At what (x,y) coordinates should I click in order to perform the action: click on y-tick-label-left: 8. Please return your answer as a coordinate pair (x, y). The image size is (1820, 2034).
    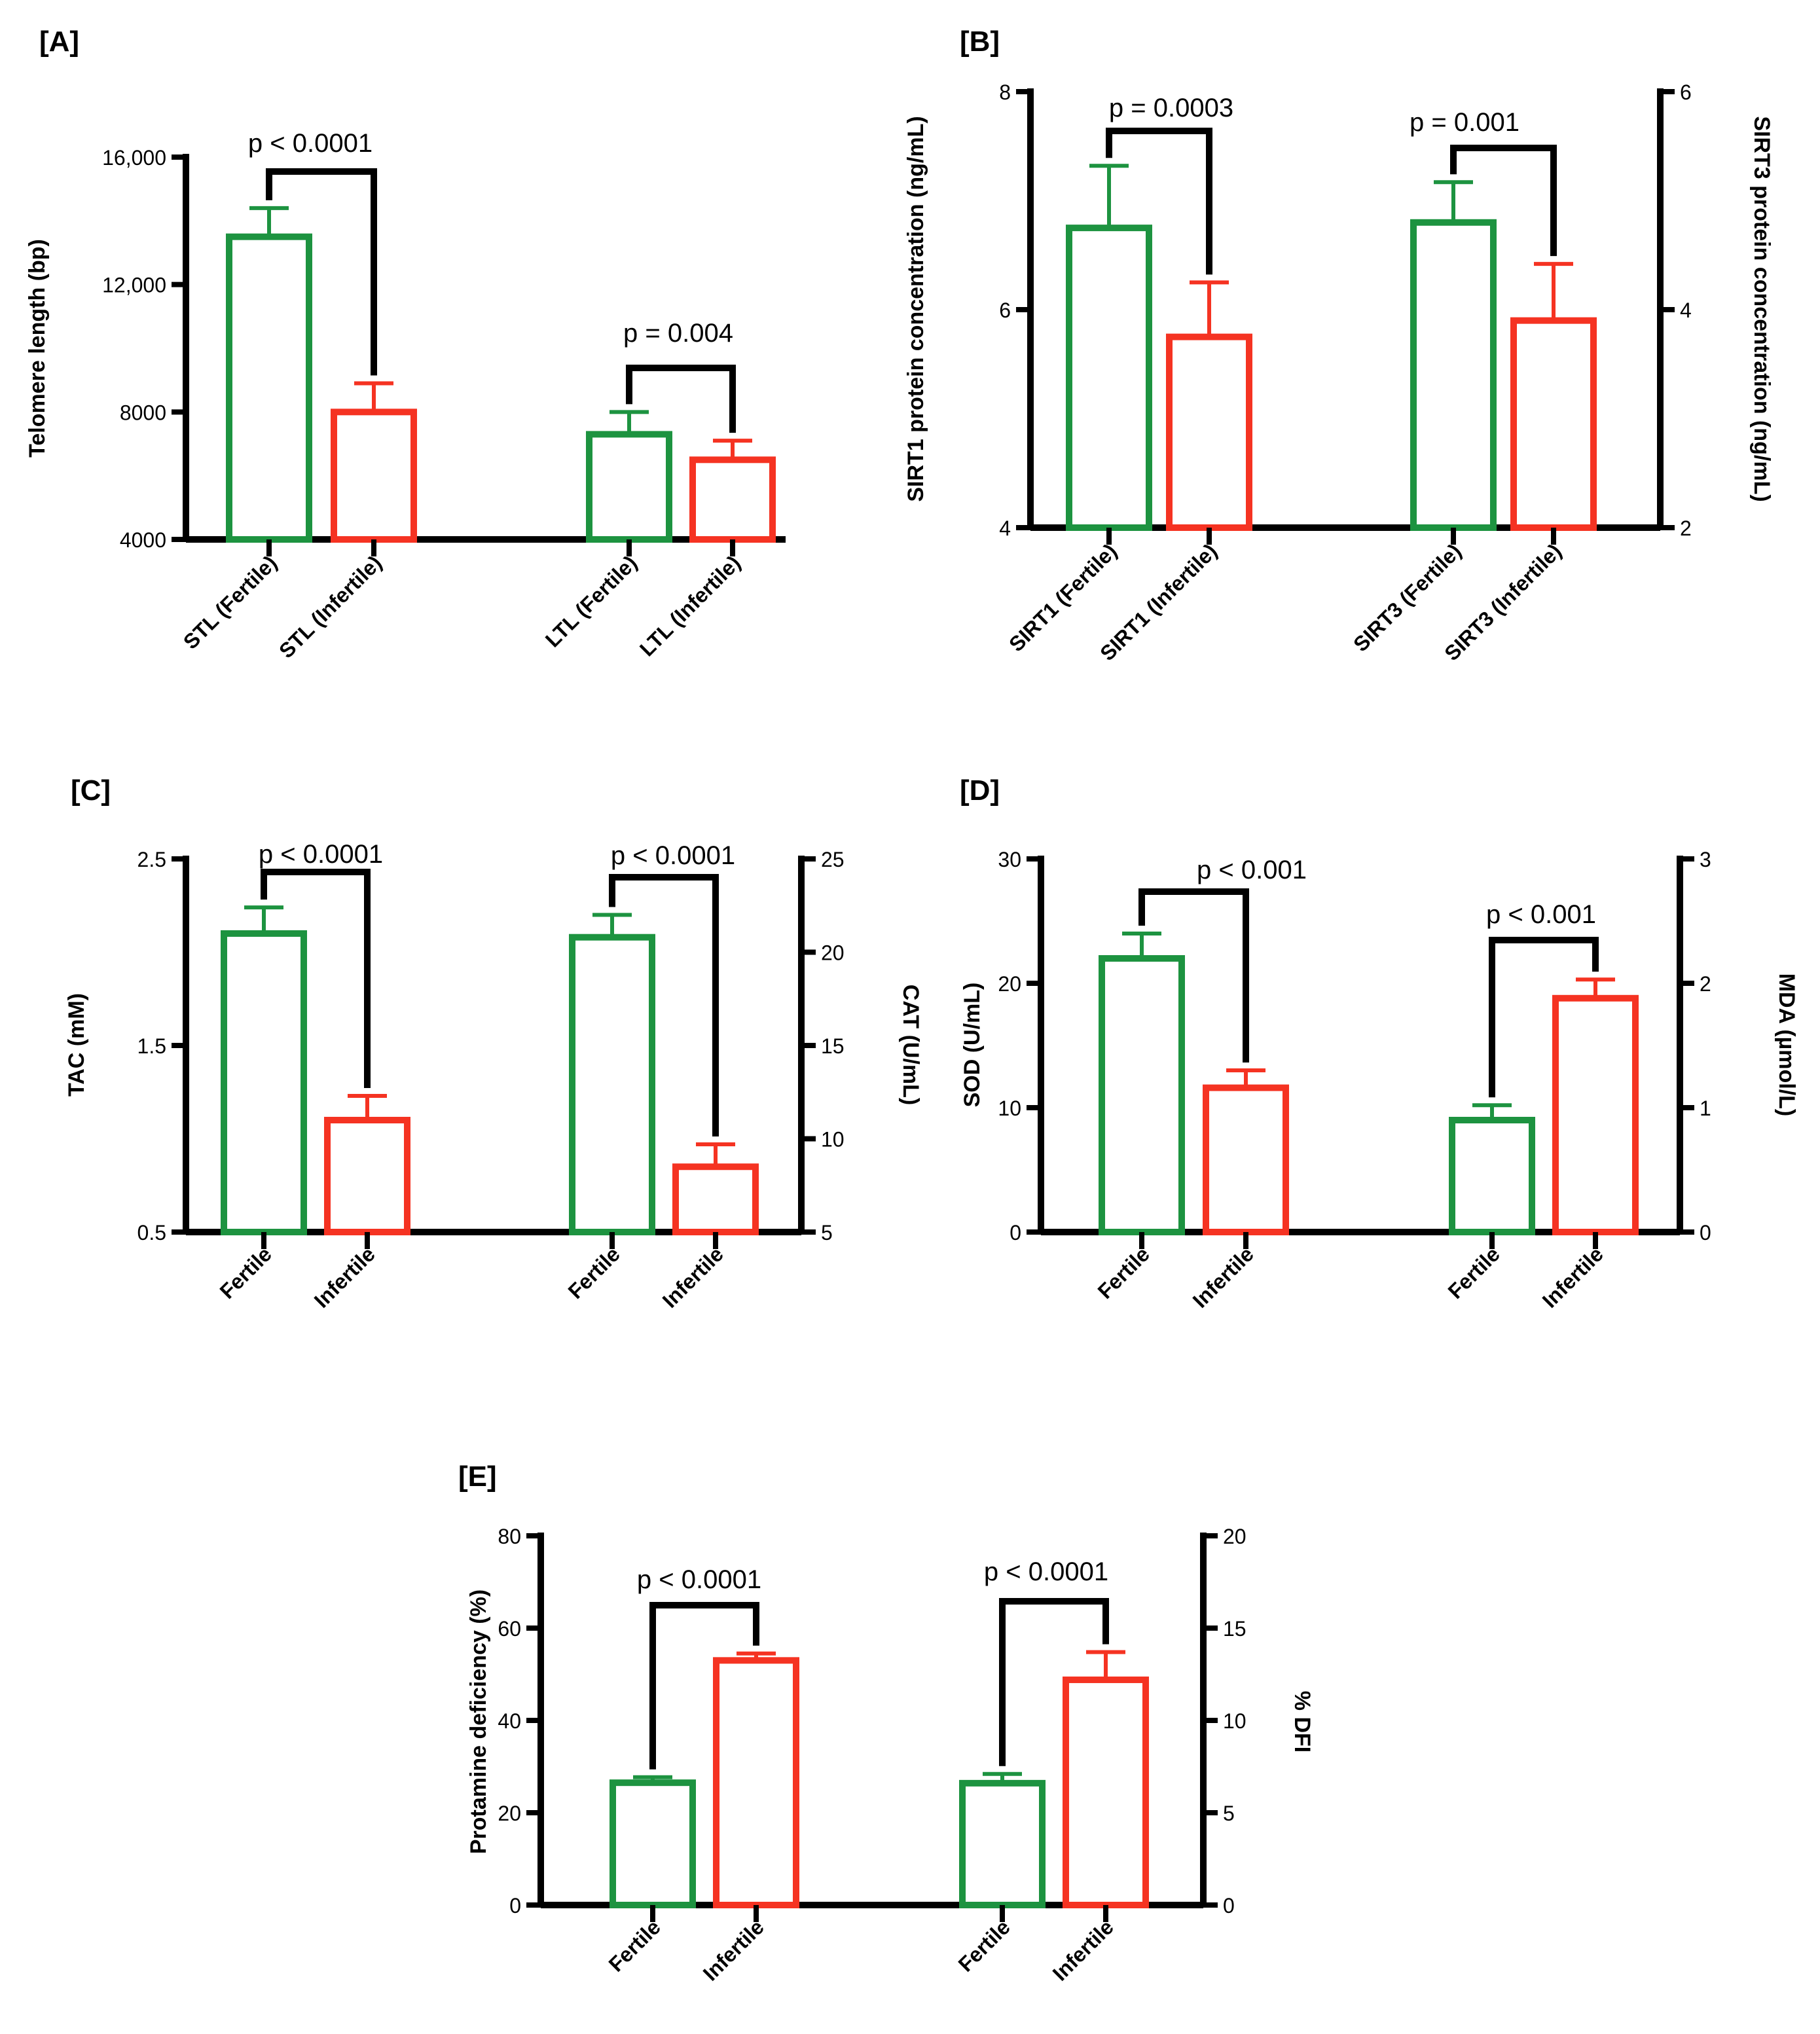
    Looking at the image, I should click on (1005, 93).